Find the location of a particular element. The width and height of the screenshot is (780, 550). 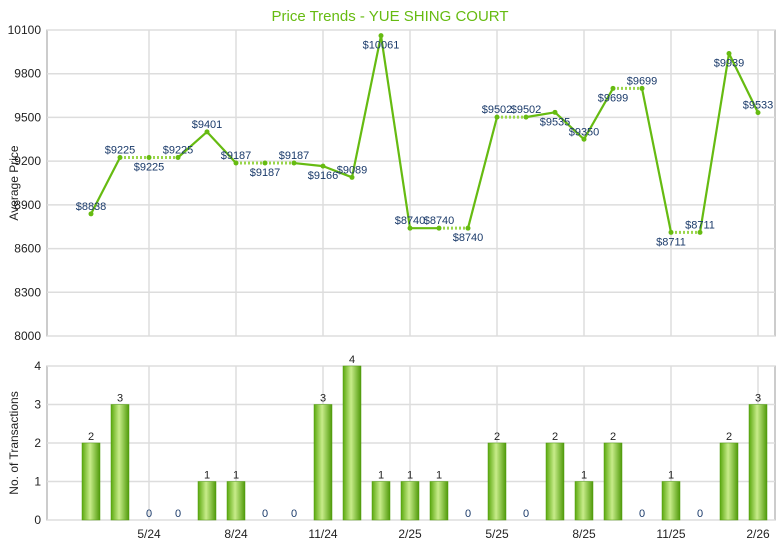

x-tick: 2/25 is located at coordinates (410, 534).